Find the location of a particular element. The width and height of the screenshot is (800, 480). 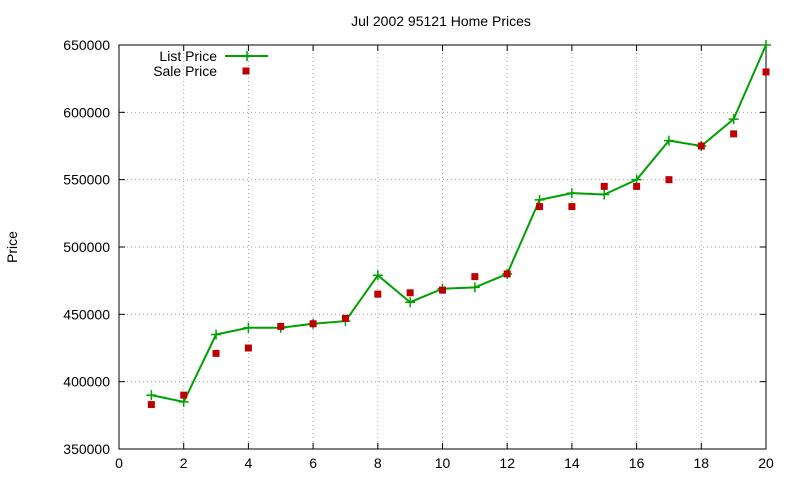

x-tick-label: 20 is located at coordinates (766, 463).